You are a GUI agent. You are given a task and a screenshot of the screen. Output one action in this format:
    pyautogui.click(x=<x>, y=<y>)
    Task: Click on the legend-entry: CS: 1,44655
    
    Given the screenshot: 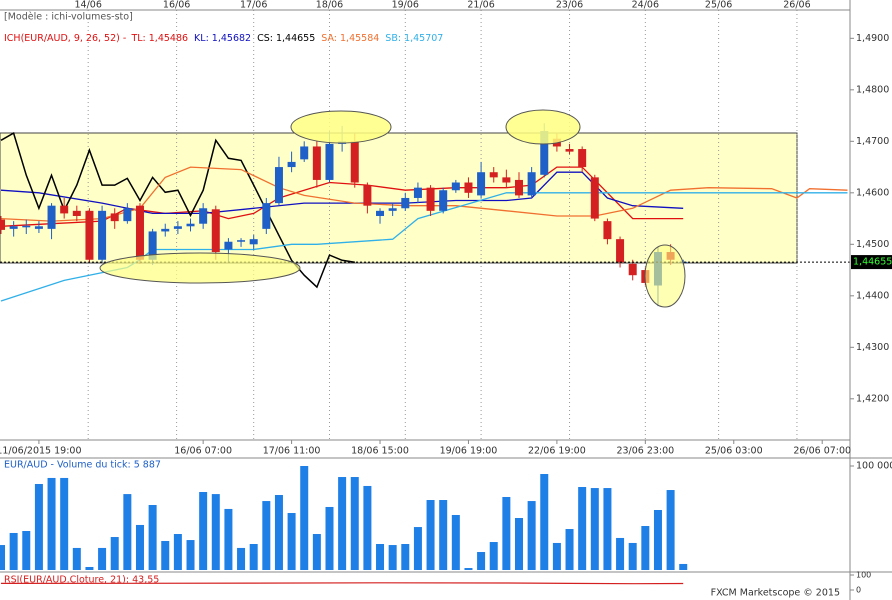 What is the action you would take?
    pyautogui.click(x=286, y=38)
    